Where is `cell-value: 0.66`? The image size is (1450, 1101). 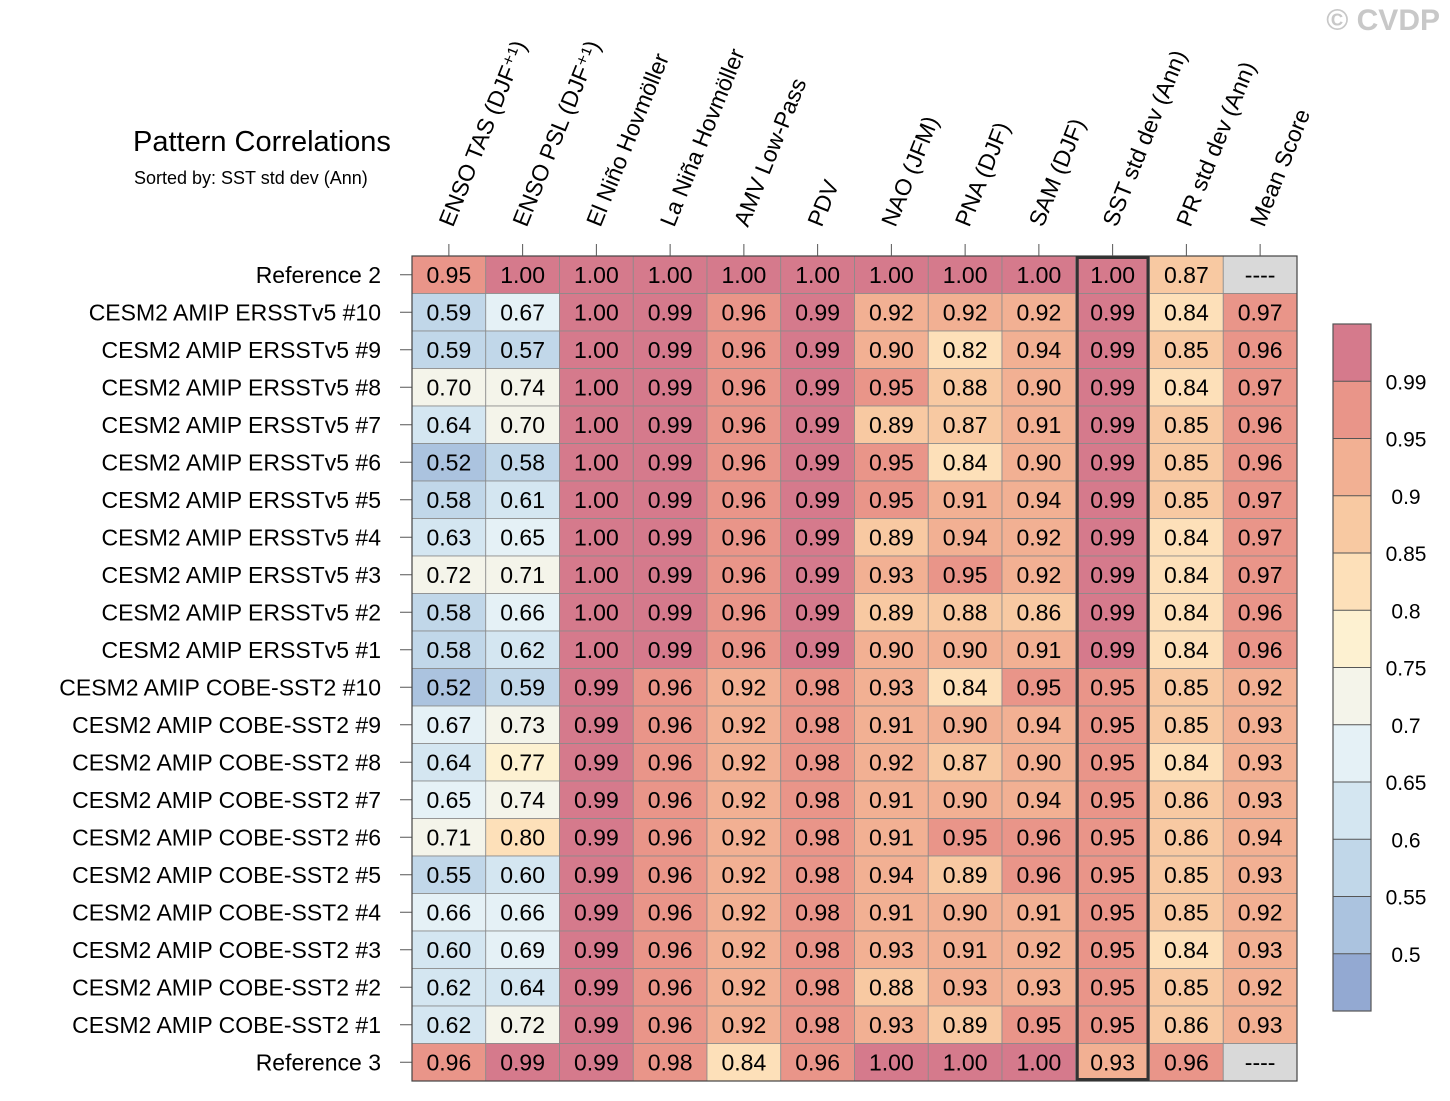 cell-value: 0.66 is located at coordinates (448, 912).